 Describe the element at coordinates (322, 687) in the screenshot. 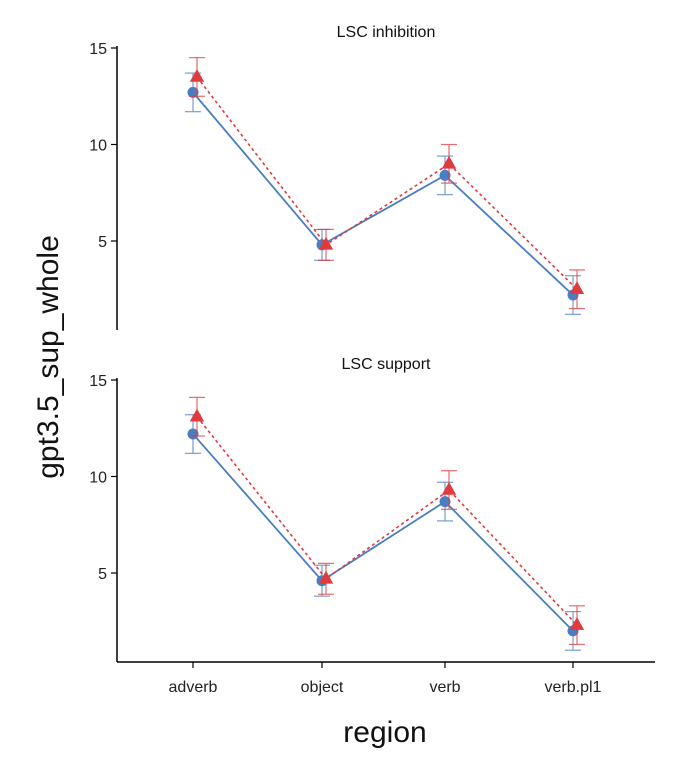

I see `x-tick-label: object` at that location.